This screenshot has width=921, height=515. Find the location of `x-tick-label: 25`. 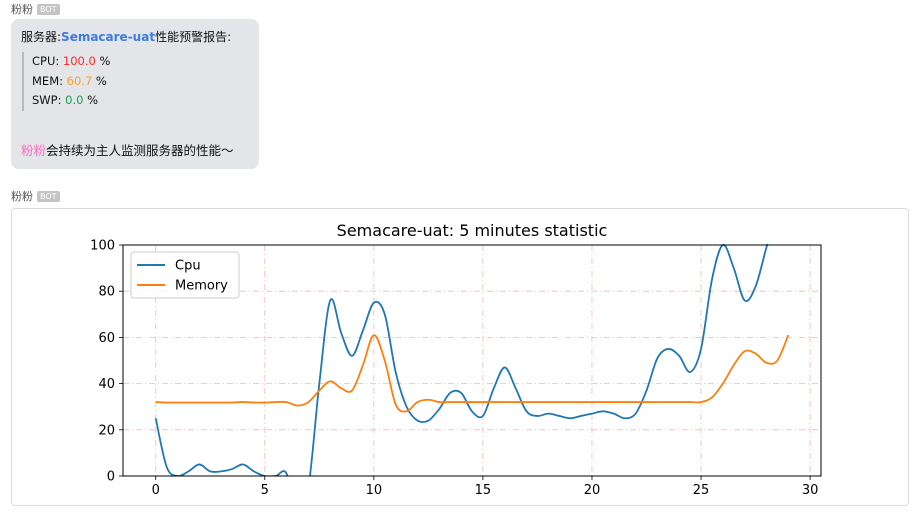

x-tick-label: 25 is located at coordinates (701, 490).